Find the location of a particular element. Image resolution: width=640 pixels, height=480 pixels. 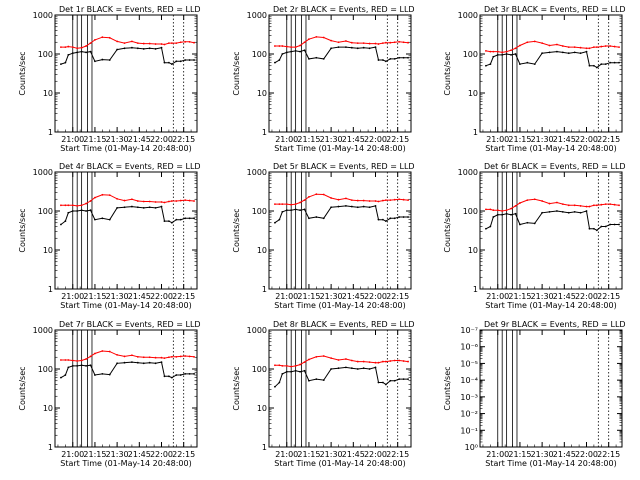

x-tick-label: 21:15 is located at coordinates (519, 454).